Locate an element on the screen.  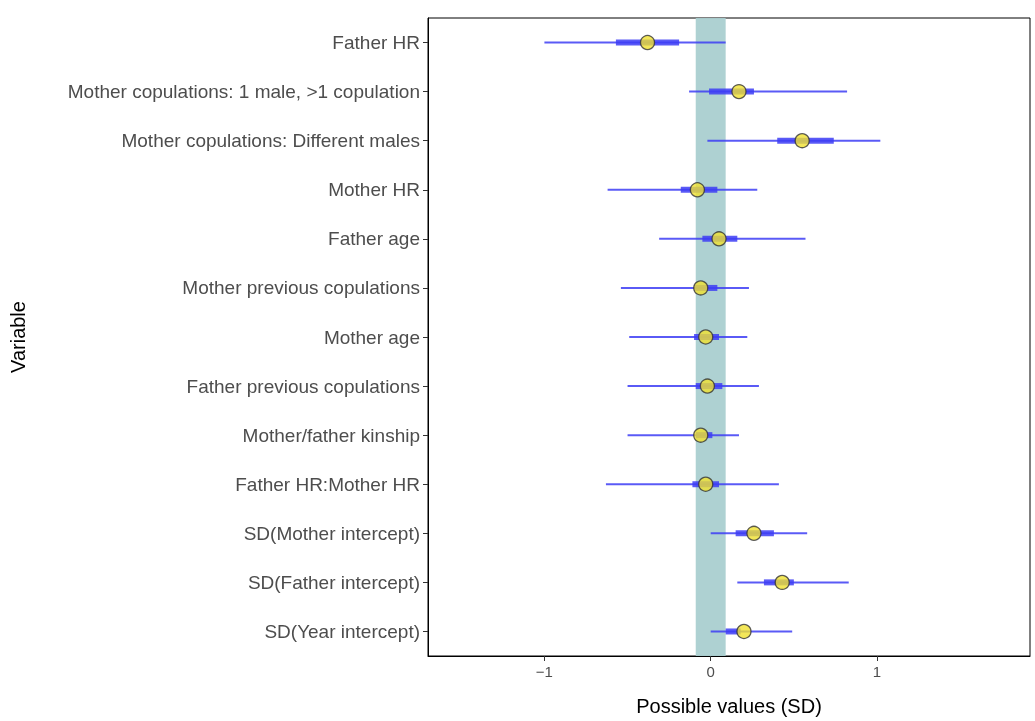
x-tick-label: −1 is located at coordinates (544, 671).